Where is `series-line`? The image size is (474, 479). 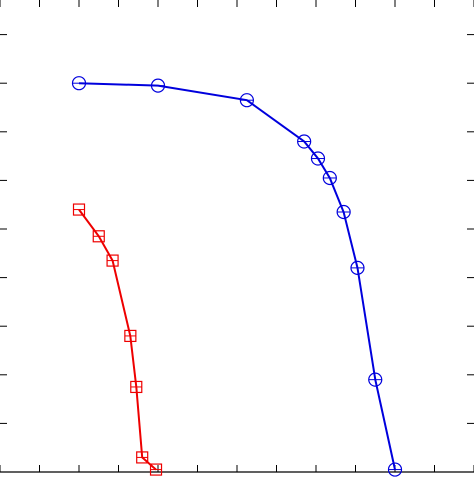 series-line is located at coordinates (117, 340).